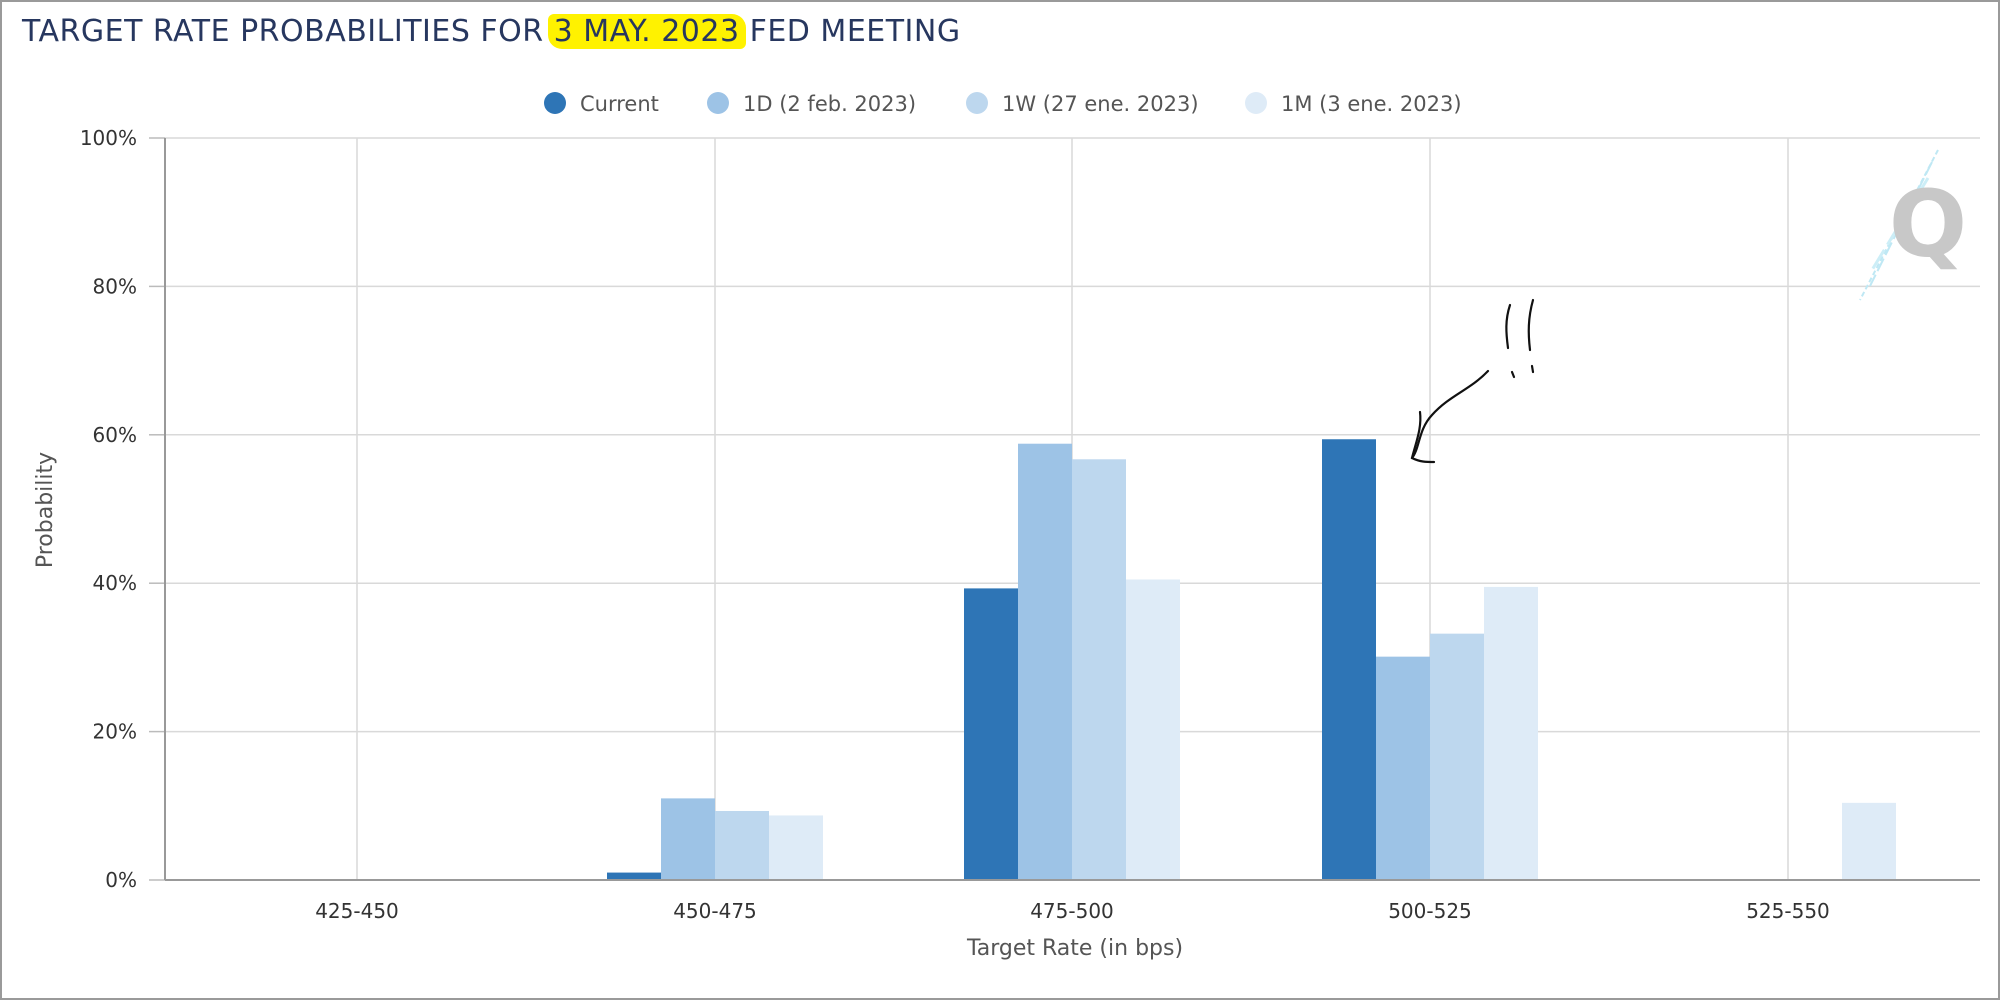 This screenshot has height=1000, width=2000. I want to click on x-axis-title: Target Rate (in bps), so click(1074, 948).